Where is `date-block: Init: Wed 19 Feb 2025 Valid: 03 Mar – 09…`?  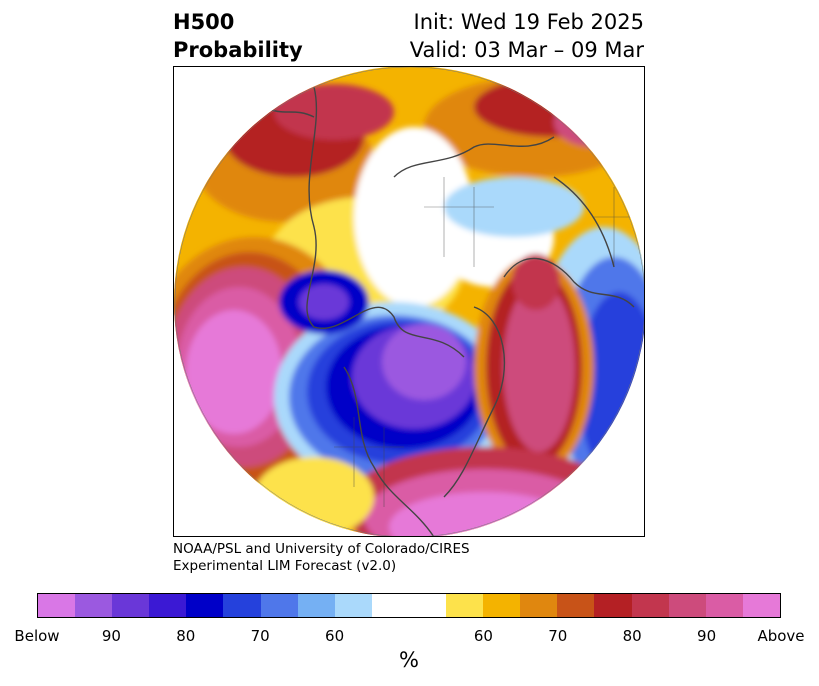 date-block: Init: Wed 19 Feb 2025 Valid: 03 Mar – 09… is located at coordinates (527, 36).